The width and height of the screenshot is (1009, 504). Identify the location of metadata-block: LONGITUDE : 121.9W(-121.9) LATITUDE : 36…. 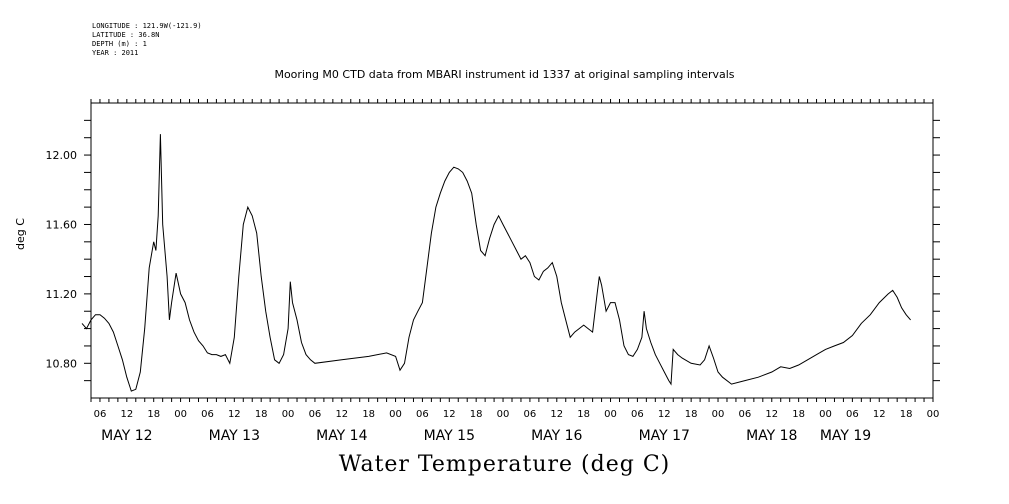
(147, 40).